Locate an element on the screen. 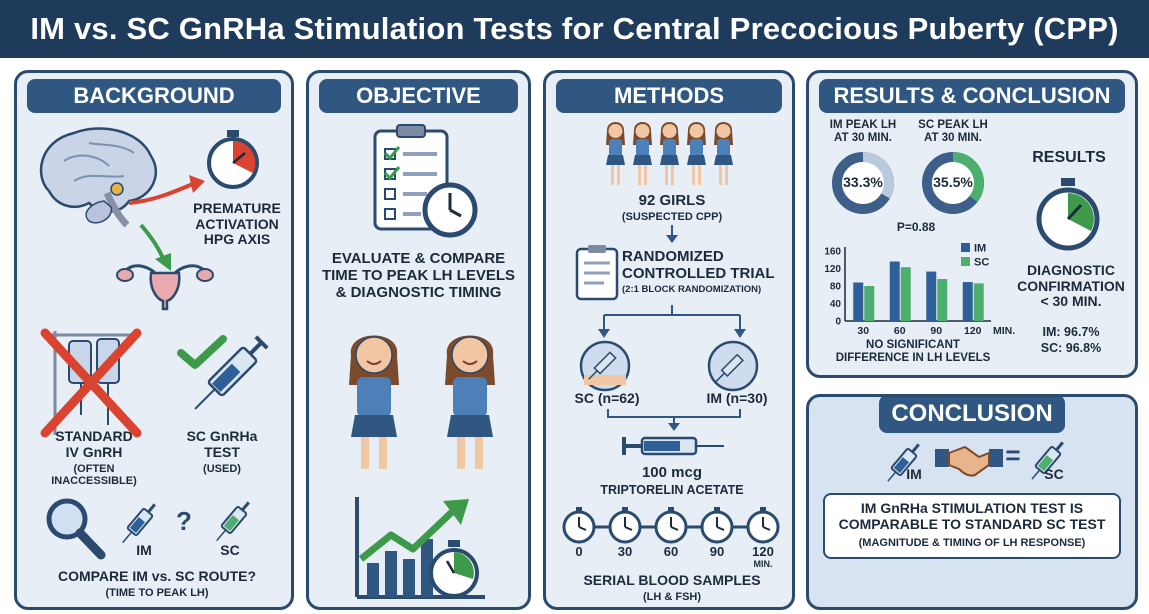  im-peak-donut is located at coordinates (863, 183).